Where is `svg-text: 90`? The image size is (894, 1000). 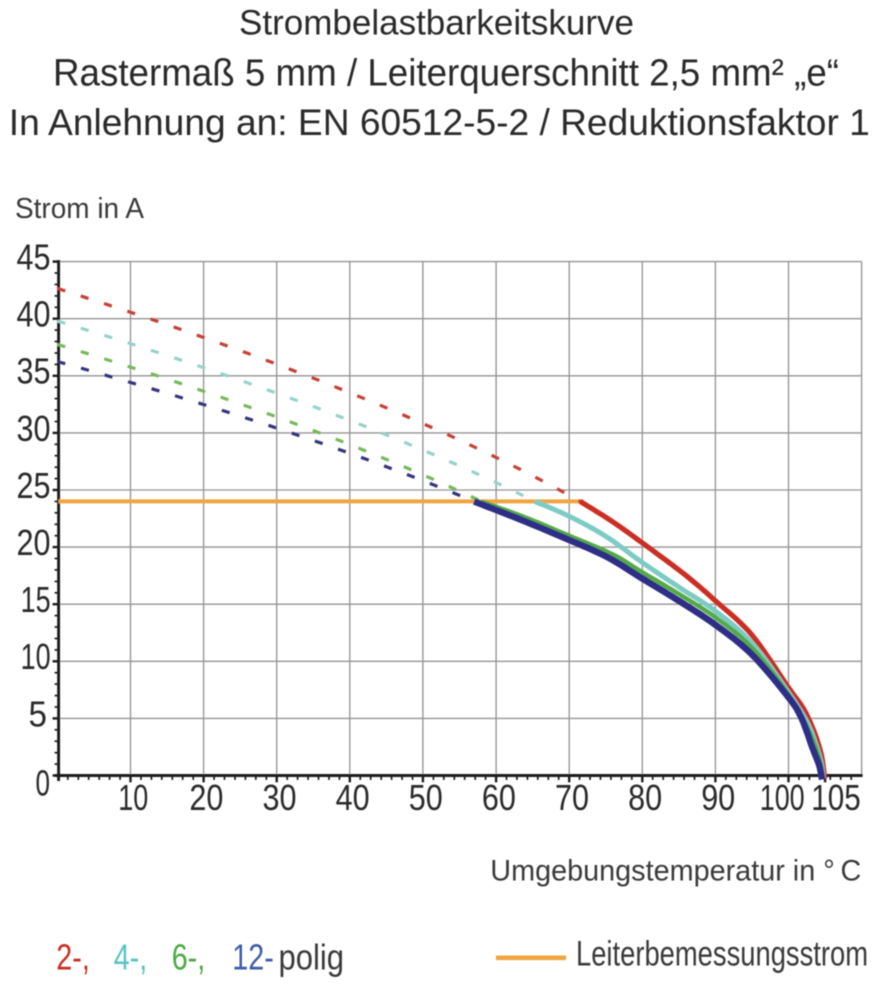
svg-text: 90 is located at coordinates (718, 797).